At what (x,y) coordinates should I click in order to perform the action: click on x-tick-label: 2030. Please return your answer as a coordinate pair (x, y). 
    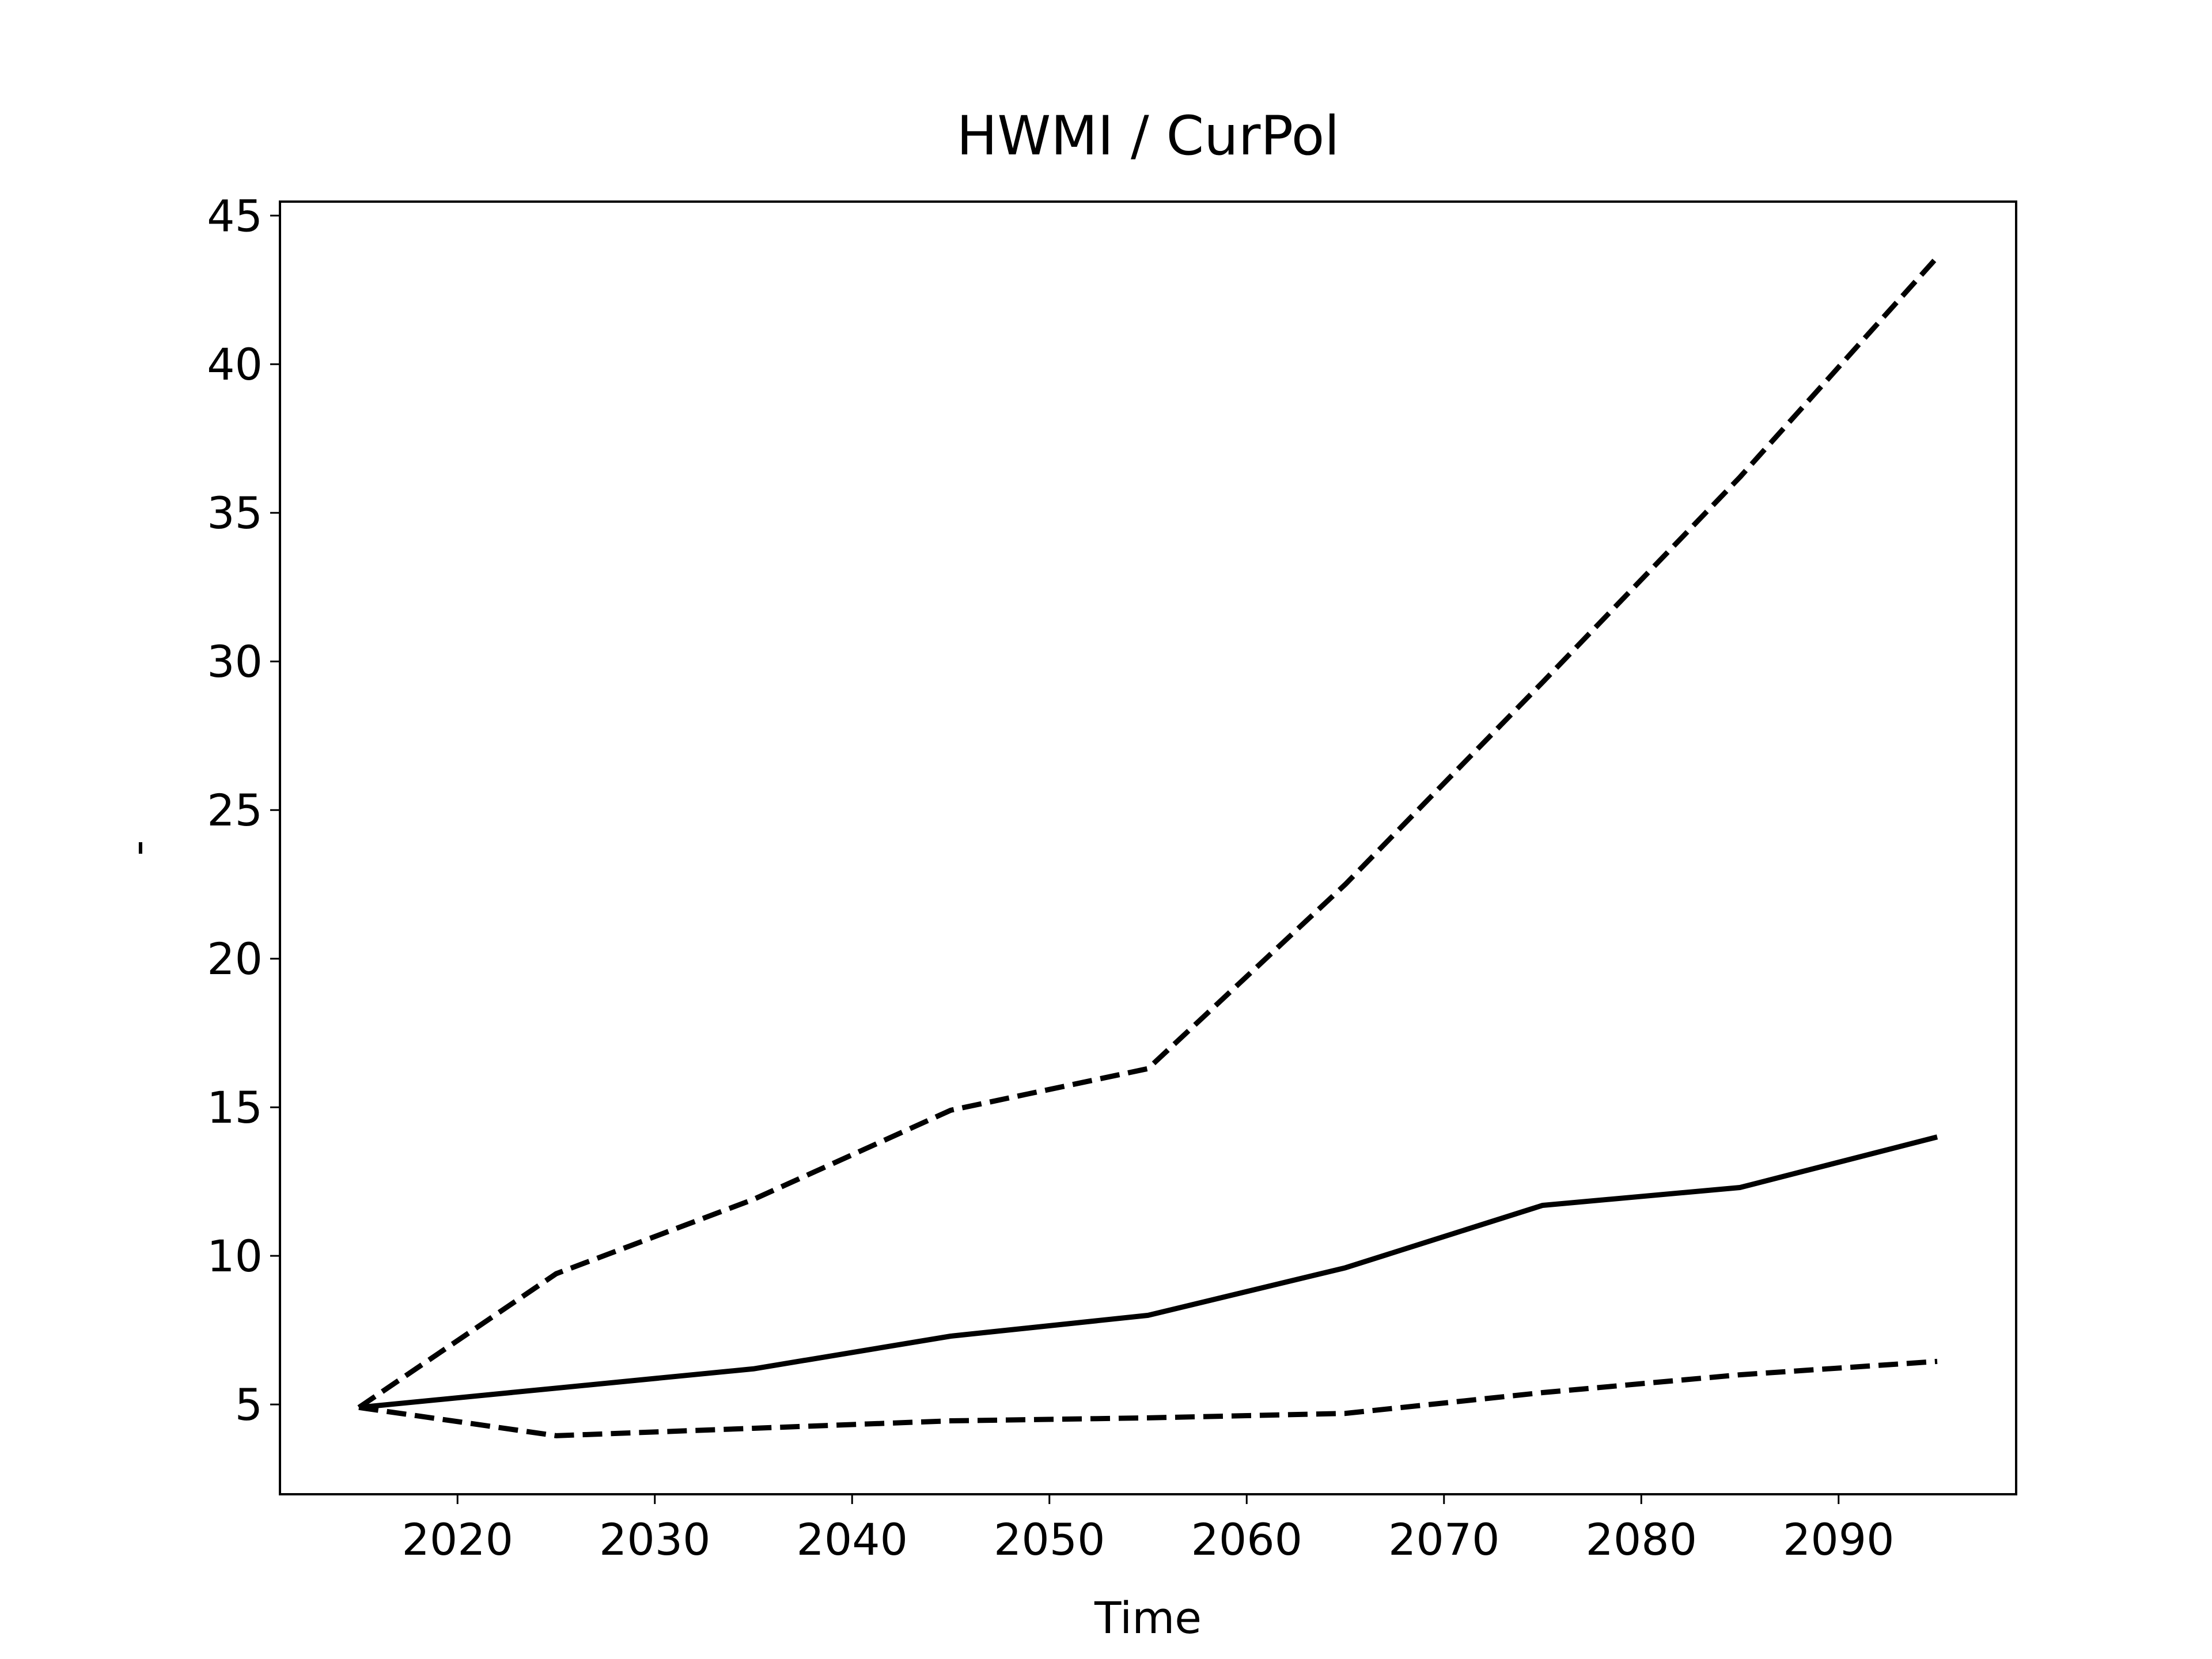
    Looking at the image, I should click on (654, 1539).